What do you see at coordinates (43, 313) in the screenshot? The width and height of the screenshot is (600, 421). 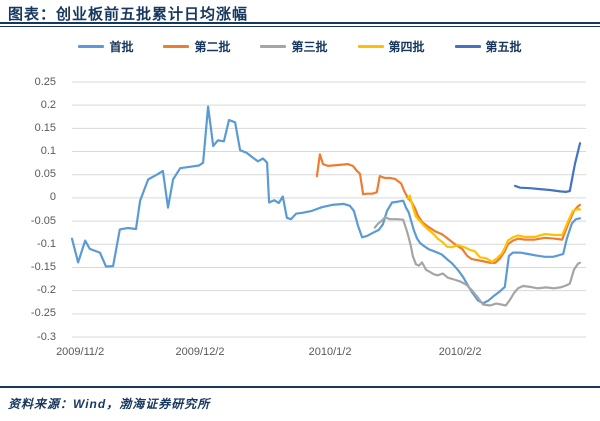 I see `y-tick-label: -0.25` at bounding box center [43, 313].